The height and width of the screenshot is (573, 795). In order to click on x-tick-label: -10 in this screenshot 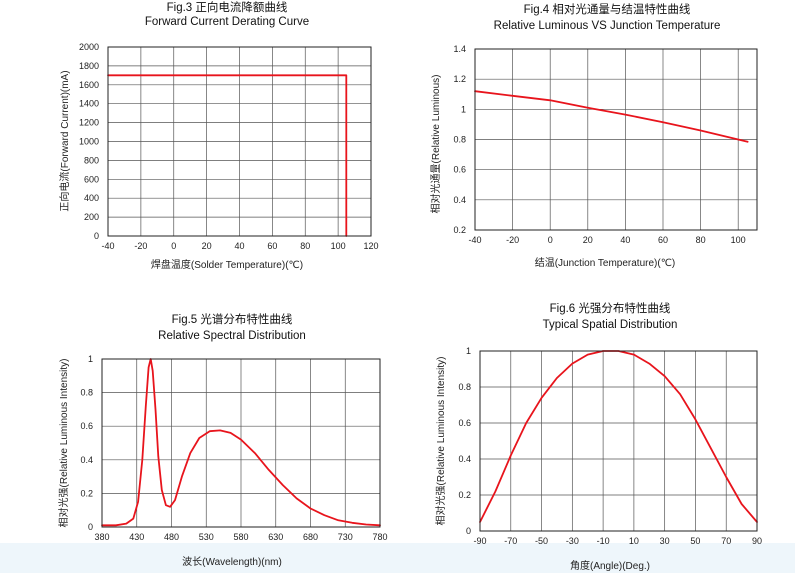, I will do `click(603, 541)`.